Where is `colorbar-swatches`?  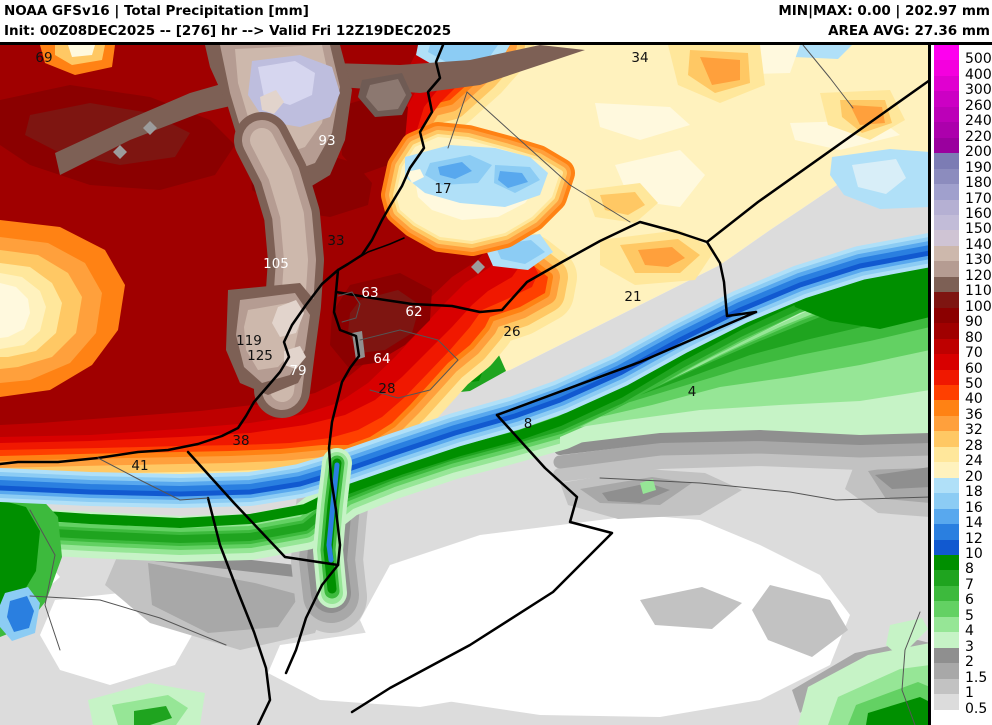 colorbar-swatches is located at coordinates (946, 385).